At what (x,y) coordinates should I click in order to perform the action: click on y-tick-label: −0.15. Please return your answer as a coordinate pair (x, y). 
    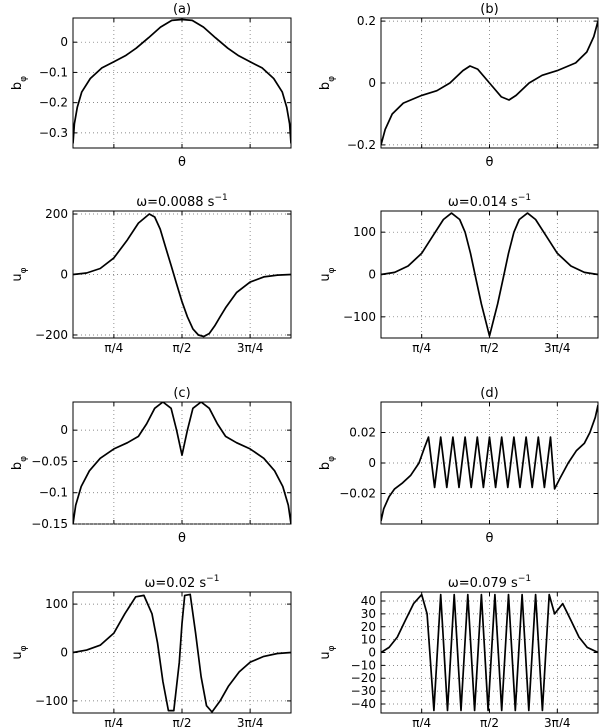
    Looking at the image, I should click on (49, 524).